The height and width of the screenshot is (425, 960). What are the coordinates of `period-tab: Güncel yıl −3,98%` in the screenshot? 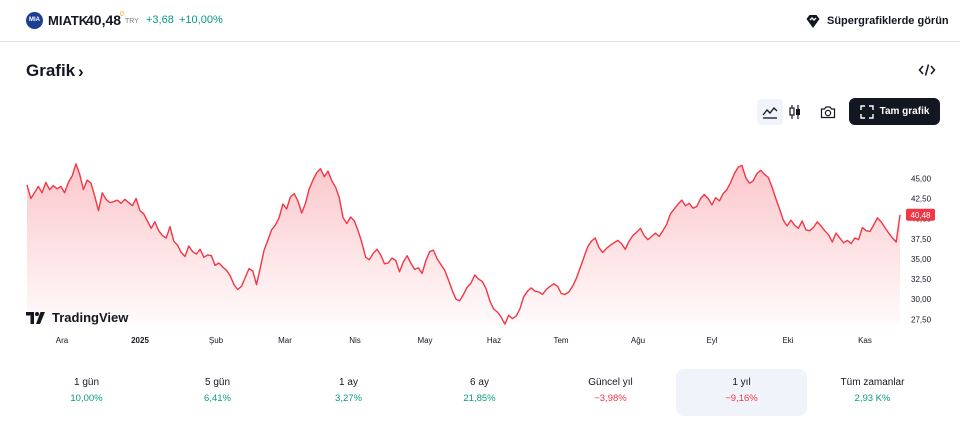 It's located at (610, 392).